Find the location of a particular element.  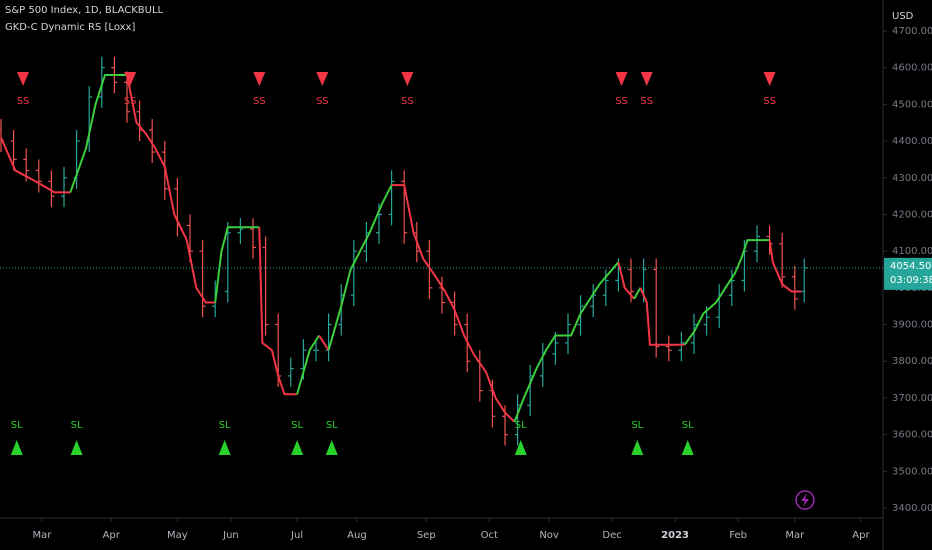

x-tick-label: Jul is located at coordinates (296, 535).